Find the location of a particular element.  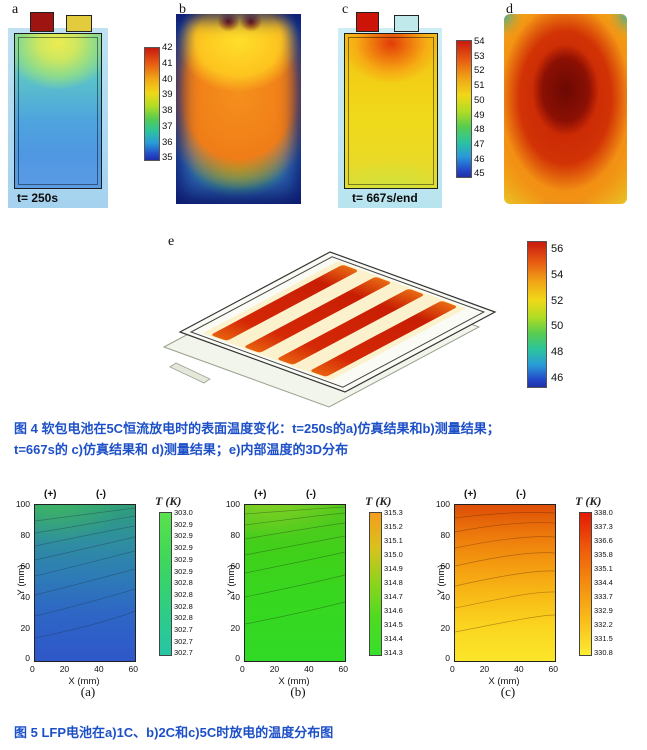

fig4-colorbar-a-ticks: 42 41 40 39 38 37 36 35 is located at coordinates (167, 103).